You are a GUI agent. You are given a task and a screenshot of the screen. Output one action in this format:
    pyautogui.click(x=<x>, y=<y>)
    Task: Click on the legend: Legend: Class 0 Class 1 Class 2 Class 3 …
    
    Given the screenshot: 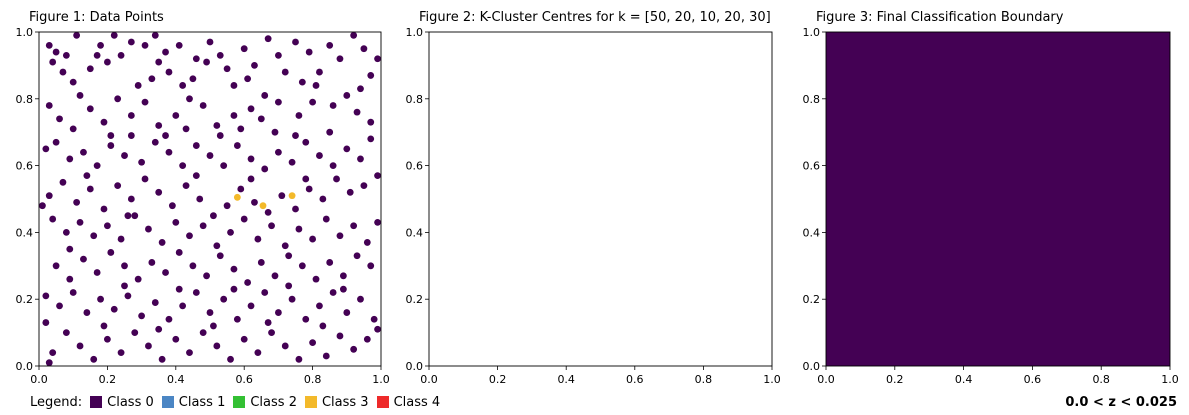 What is the action you would take?
    pyautogui.click(x=239, y=402)
    